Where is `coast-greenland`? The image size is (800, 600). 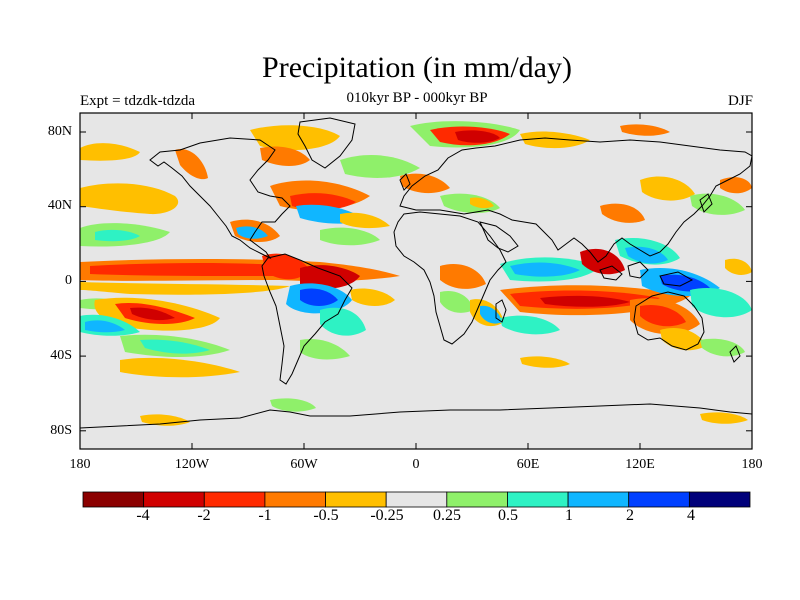
coast-greenland is located at coordinates (326, 143).